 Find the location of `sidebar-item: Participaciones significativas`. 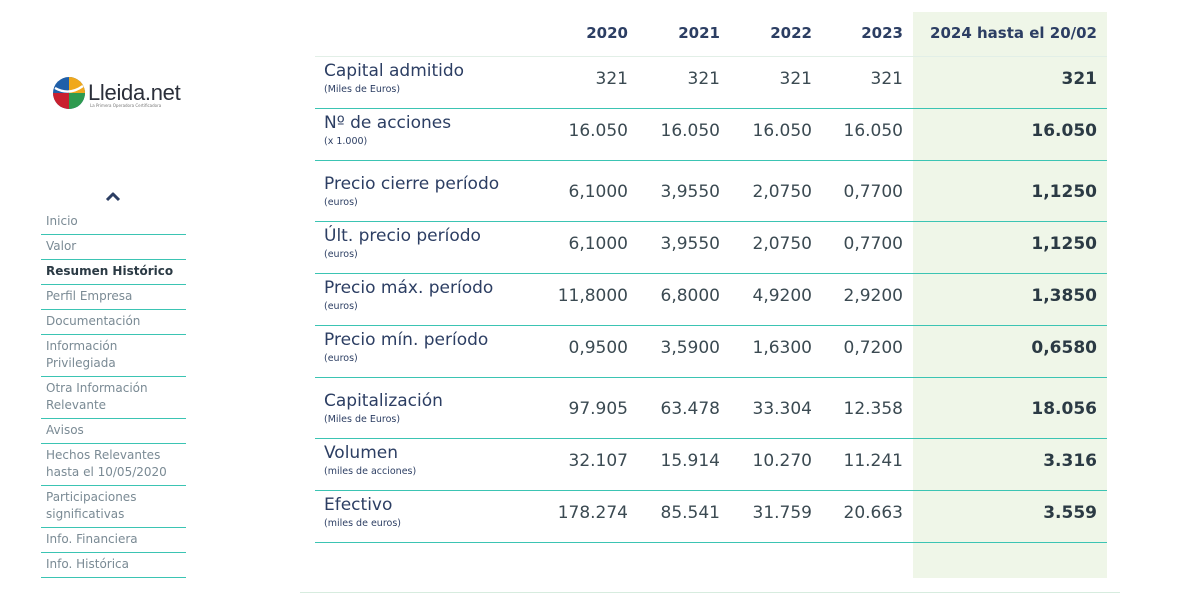

sidebar-item: Participaciones significativas is located at coordinates (113, 507).